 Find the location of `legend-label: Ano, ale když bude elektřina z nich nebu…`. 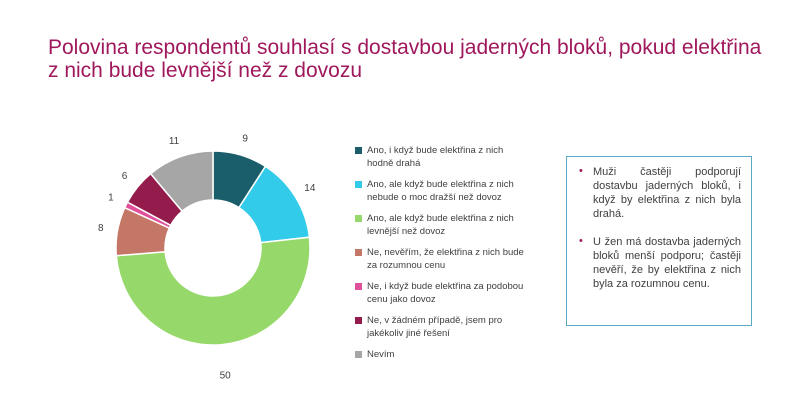

legend-label: Ano, ale když bude elektřina z nich nebu… is located at coordinates (440, 191).